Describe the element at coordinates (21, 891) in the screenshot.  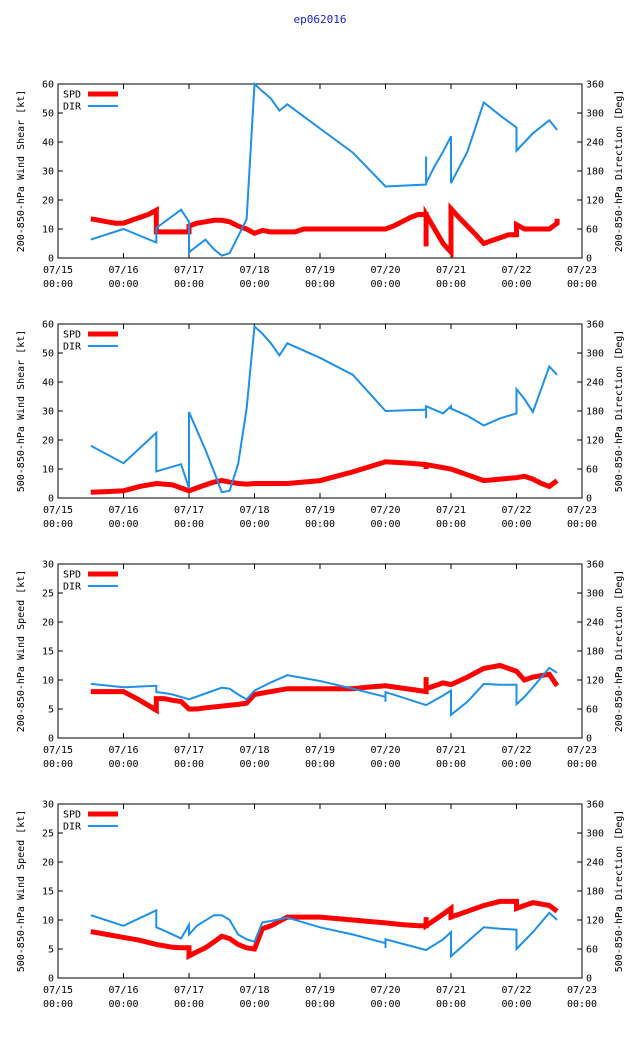
I see `y-axis-label: 500-850-hPa Wind Speed [kt]` at that location.